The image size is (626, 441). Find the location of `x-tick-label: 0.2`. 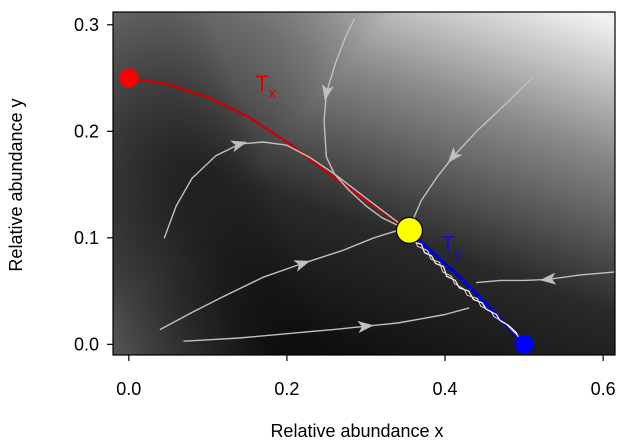

x-tick-label: 0.2 is located at coordinates (286, 389).